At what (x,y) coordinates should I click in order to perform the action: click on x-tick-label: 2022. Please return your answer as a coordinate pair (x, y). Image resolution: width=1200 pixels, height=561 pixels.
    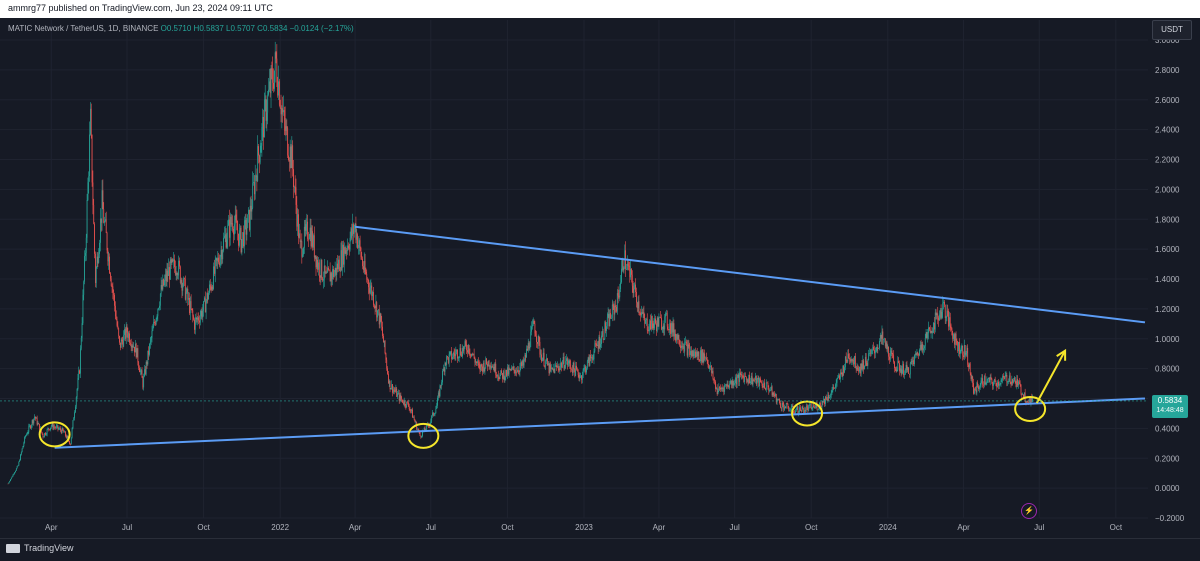
    Looking at the image, I should click on (280, 527).